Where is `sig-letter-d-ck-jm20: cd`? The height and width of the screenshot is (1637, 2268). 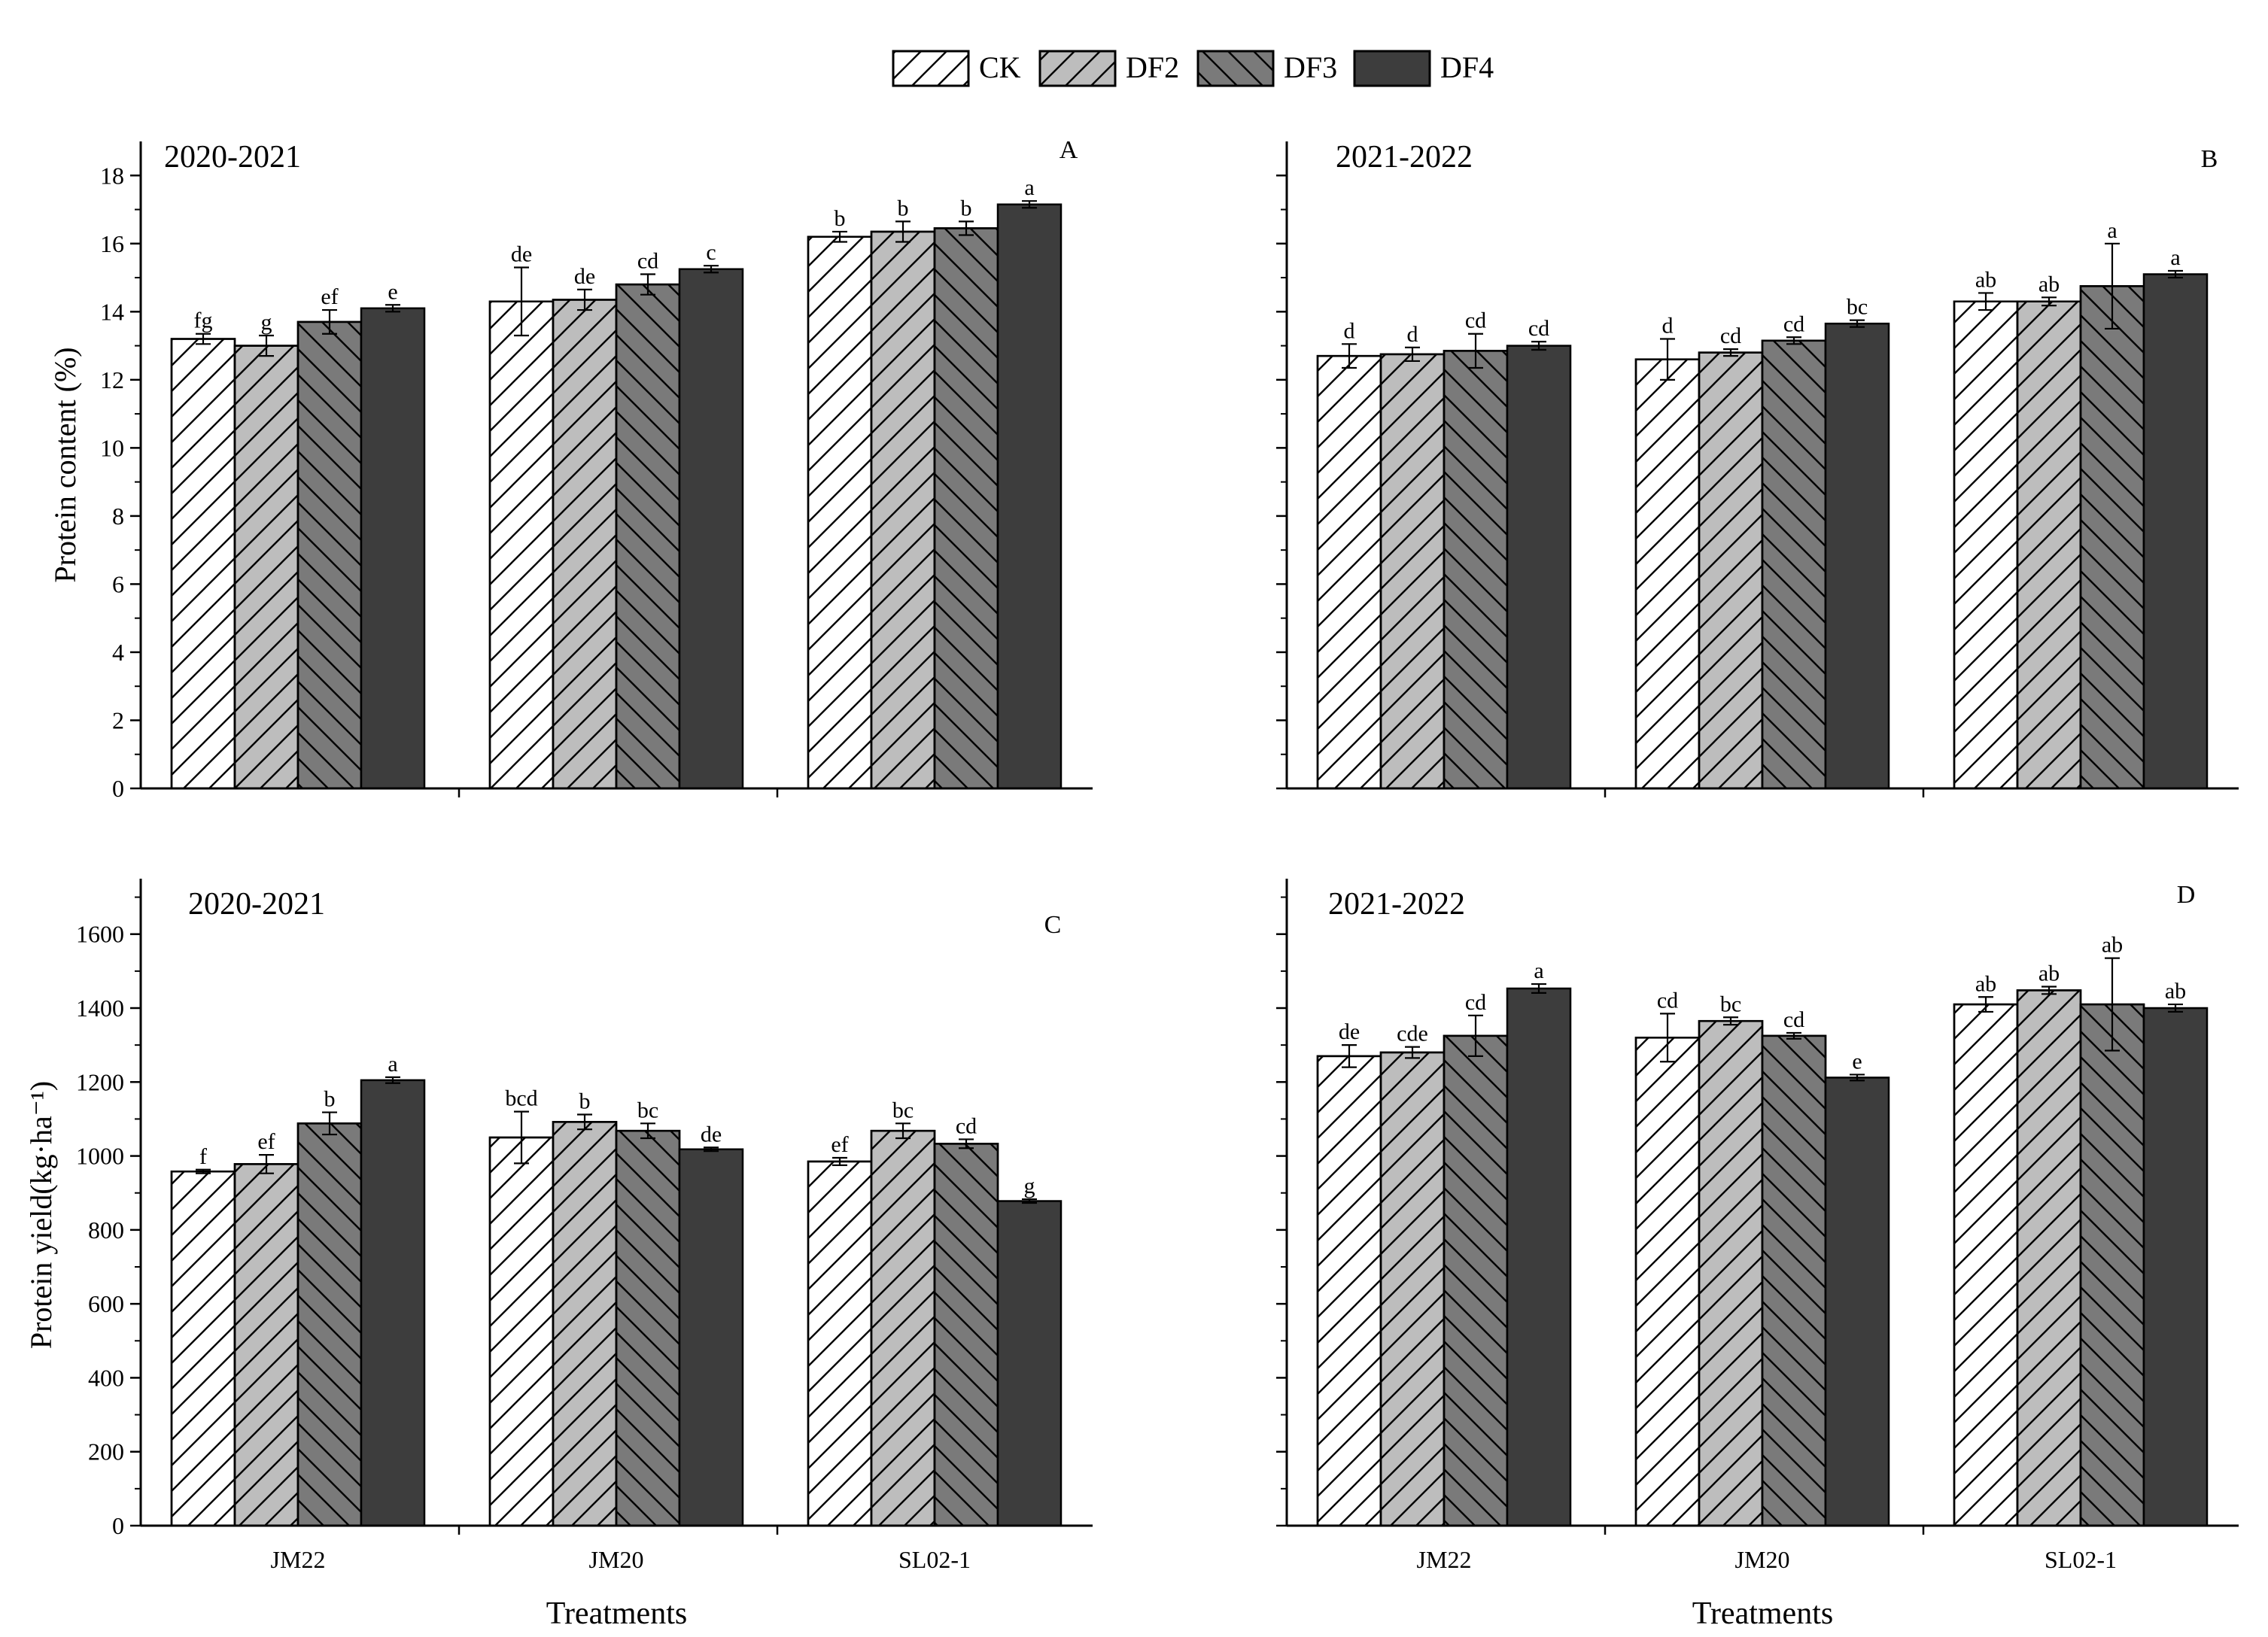
sig-letter-d-ck-jm20: cd is located at coordinates (1667, 1001).